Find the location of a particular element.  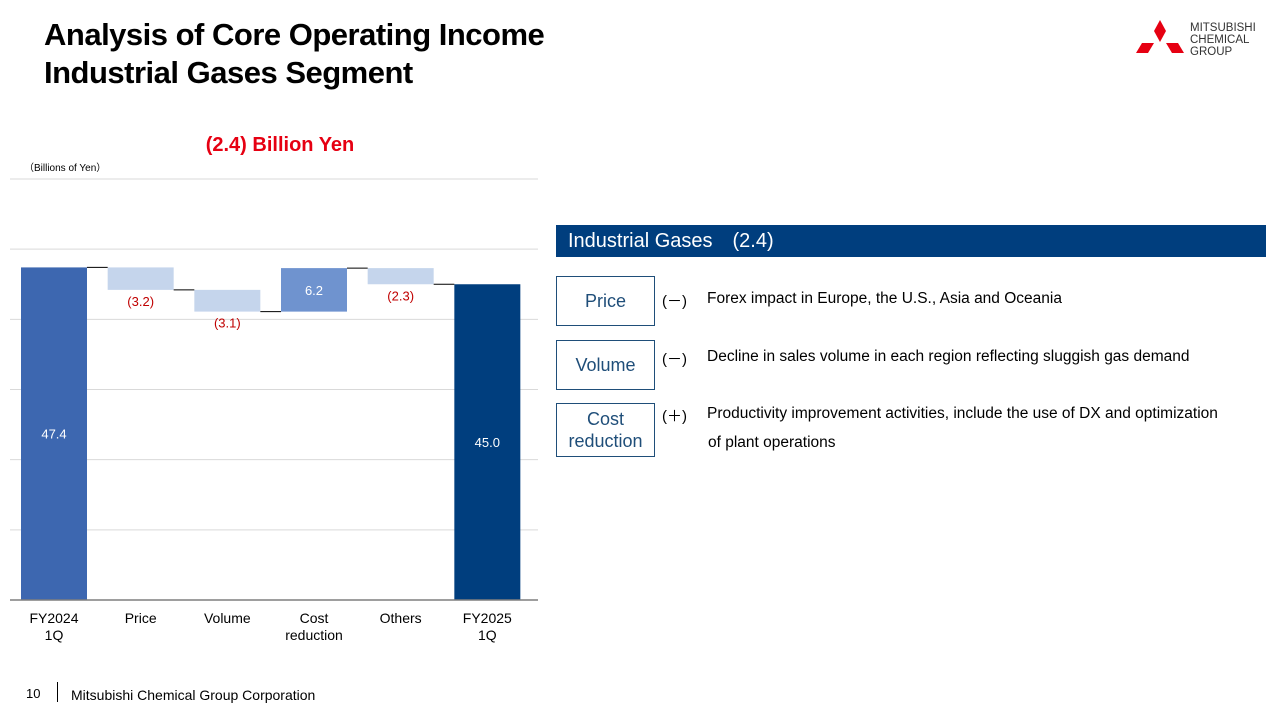

logo-wordmark: MITSUBISHI CHEMICAL GROUP is located at coordinates (1223, 40).